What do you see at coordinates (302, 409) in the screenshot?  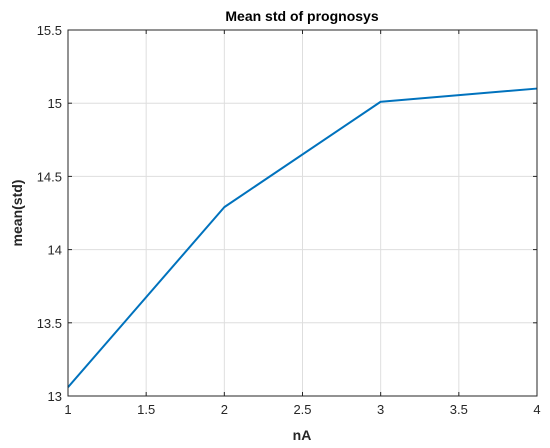 I see `x-tick-label: 2.5` at bounding box center [302, 409].